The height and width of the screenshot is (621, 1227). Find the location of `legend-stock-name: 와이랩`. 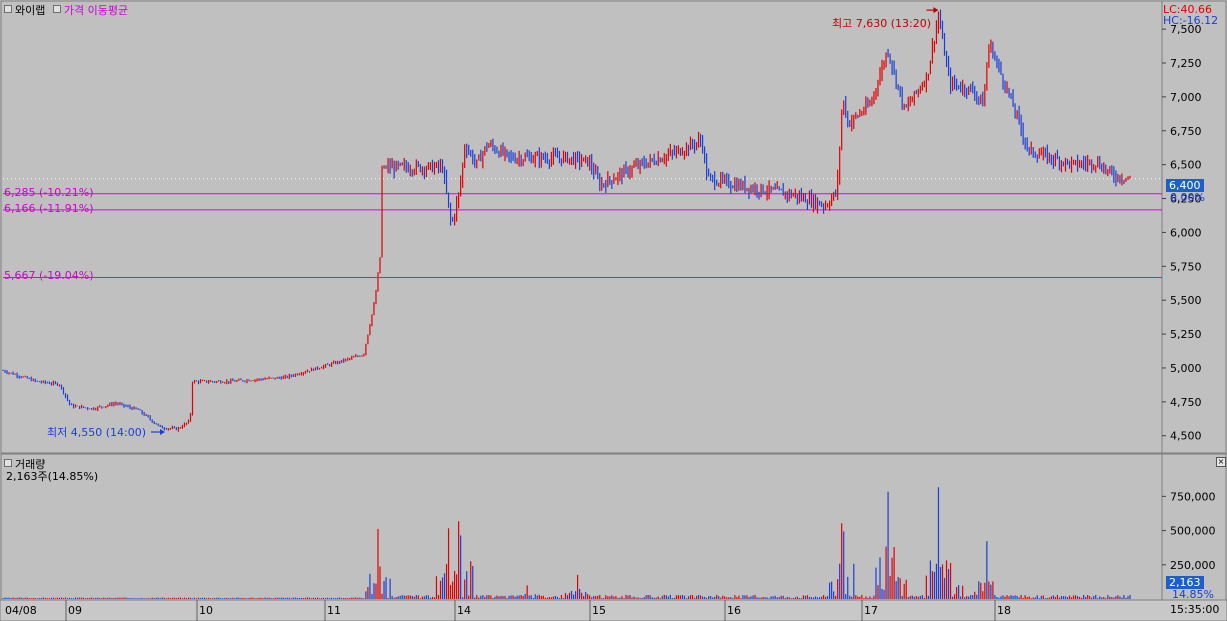

legend-stock-name: 와이랩 is located at coordinates (30, 10).